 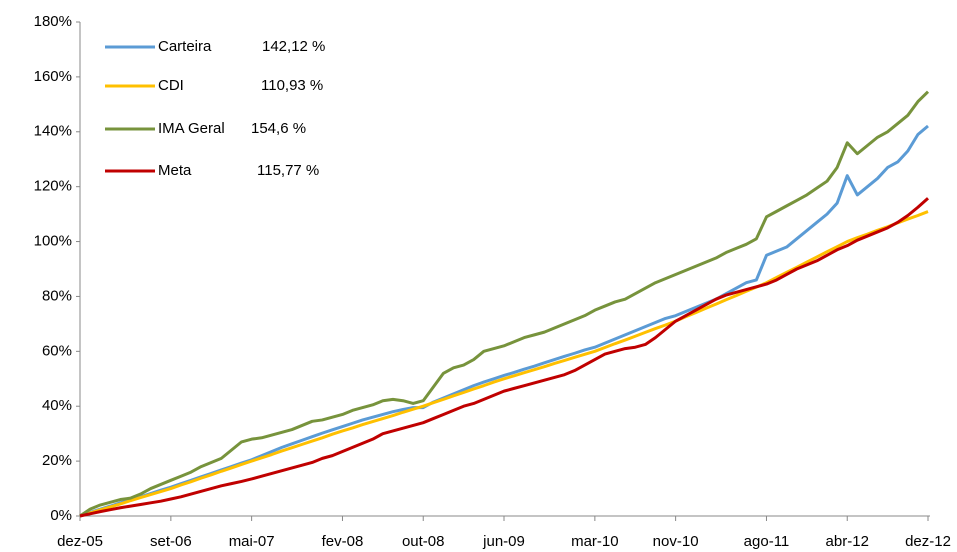 What do you see at coordinates (57, 405) in the screenshot?
I see `y-tick-label: 40%` at bounding box center [57, 405].